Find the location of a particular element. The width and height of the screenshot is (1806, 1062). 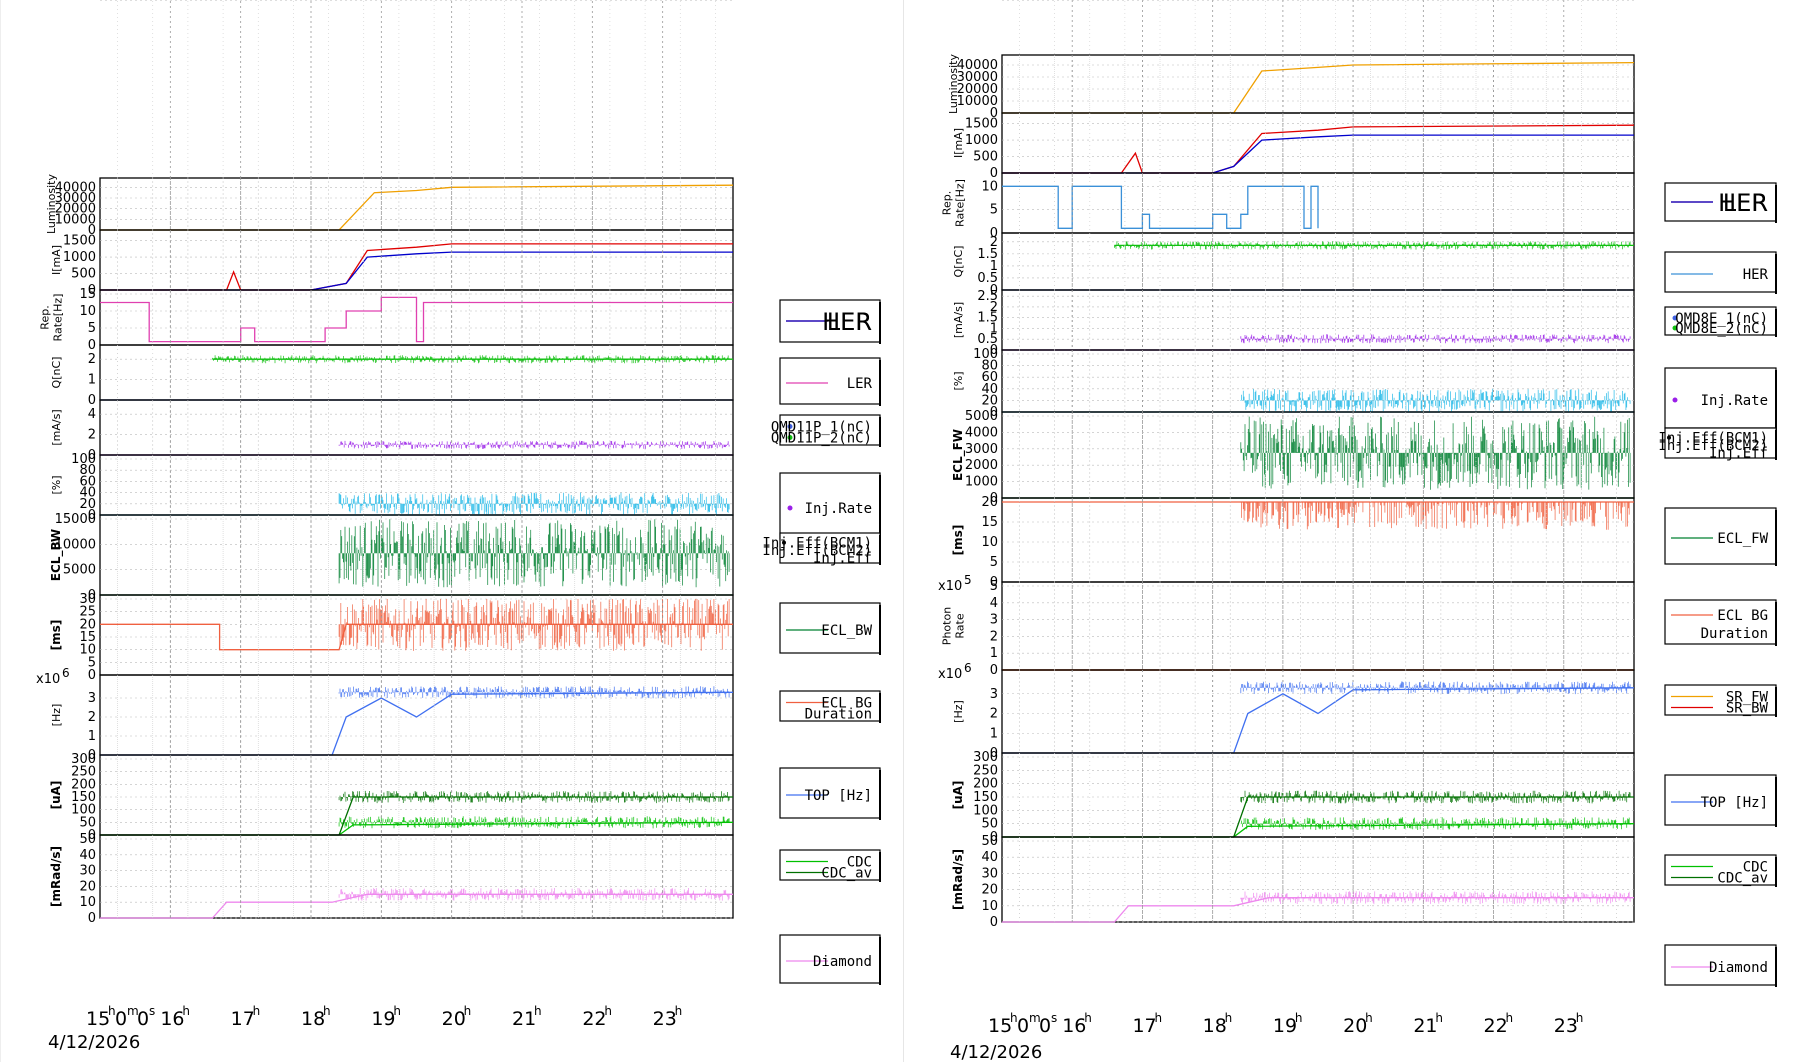

y-axis-label: Photon is located at coordinates (947, 626).